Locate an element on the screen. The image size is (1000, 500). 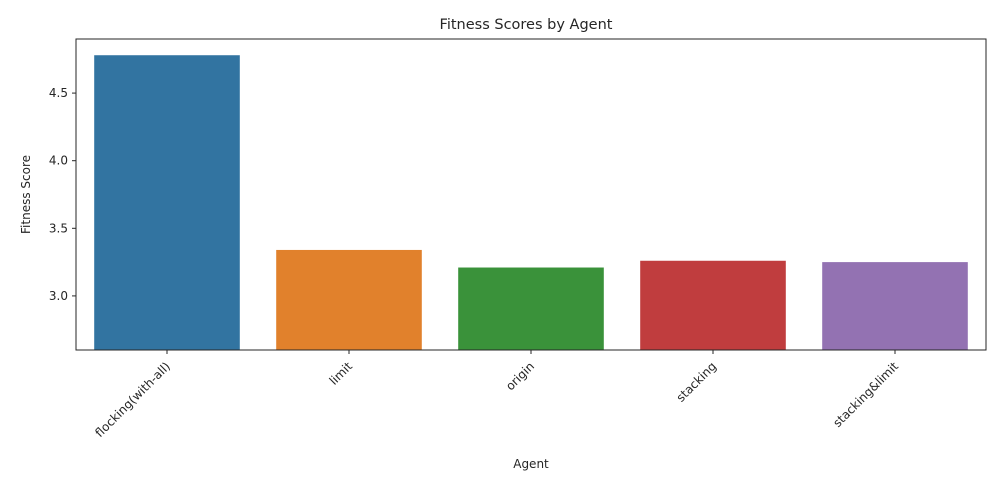
y-tick-label: 3.0 is located at coordinates (58, 296).